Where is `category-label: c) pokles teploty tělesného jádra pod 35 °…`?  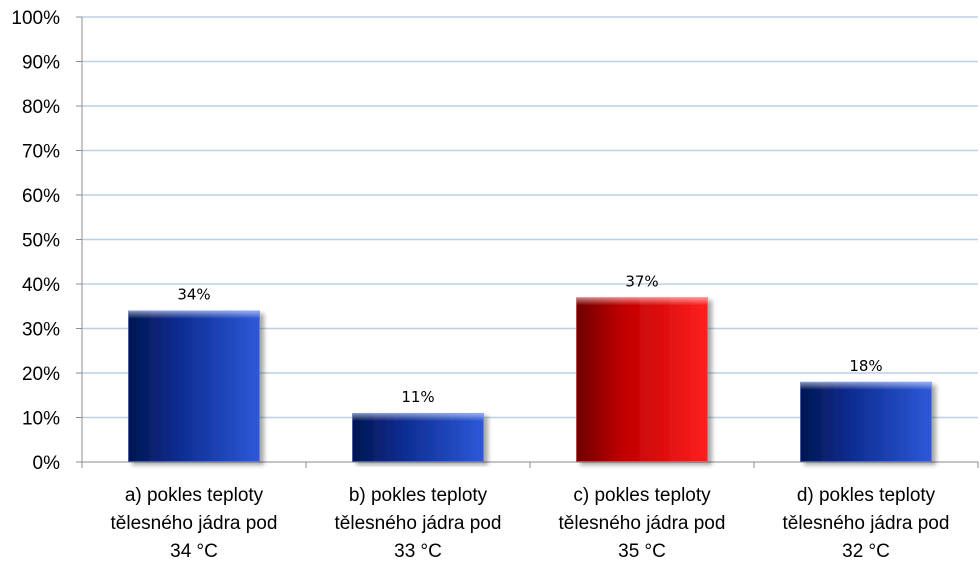
category-label: c) pokles teploty tělesného jádra pod 35 °… is located at coordinates (642, 523).